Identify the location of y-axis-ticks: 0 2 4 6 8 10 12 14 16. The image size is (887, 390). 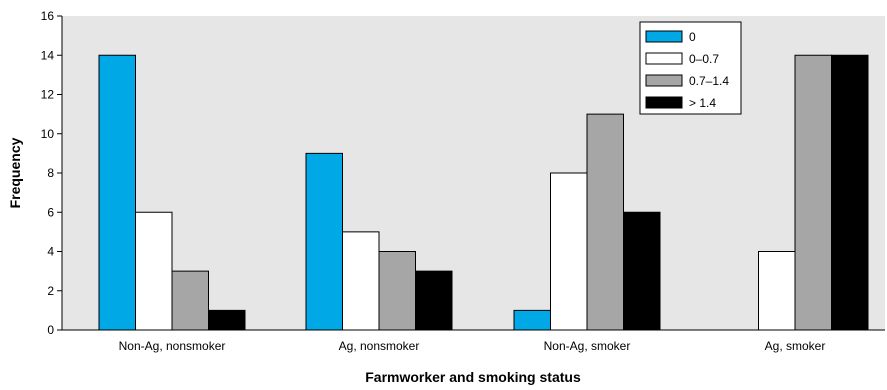
(51, 173).